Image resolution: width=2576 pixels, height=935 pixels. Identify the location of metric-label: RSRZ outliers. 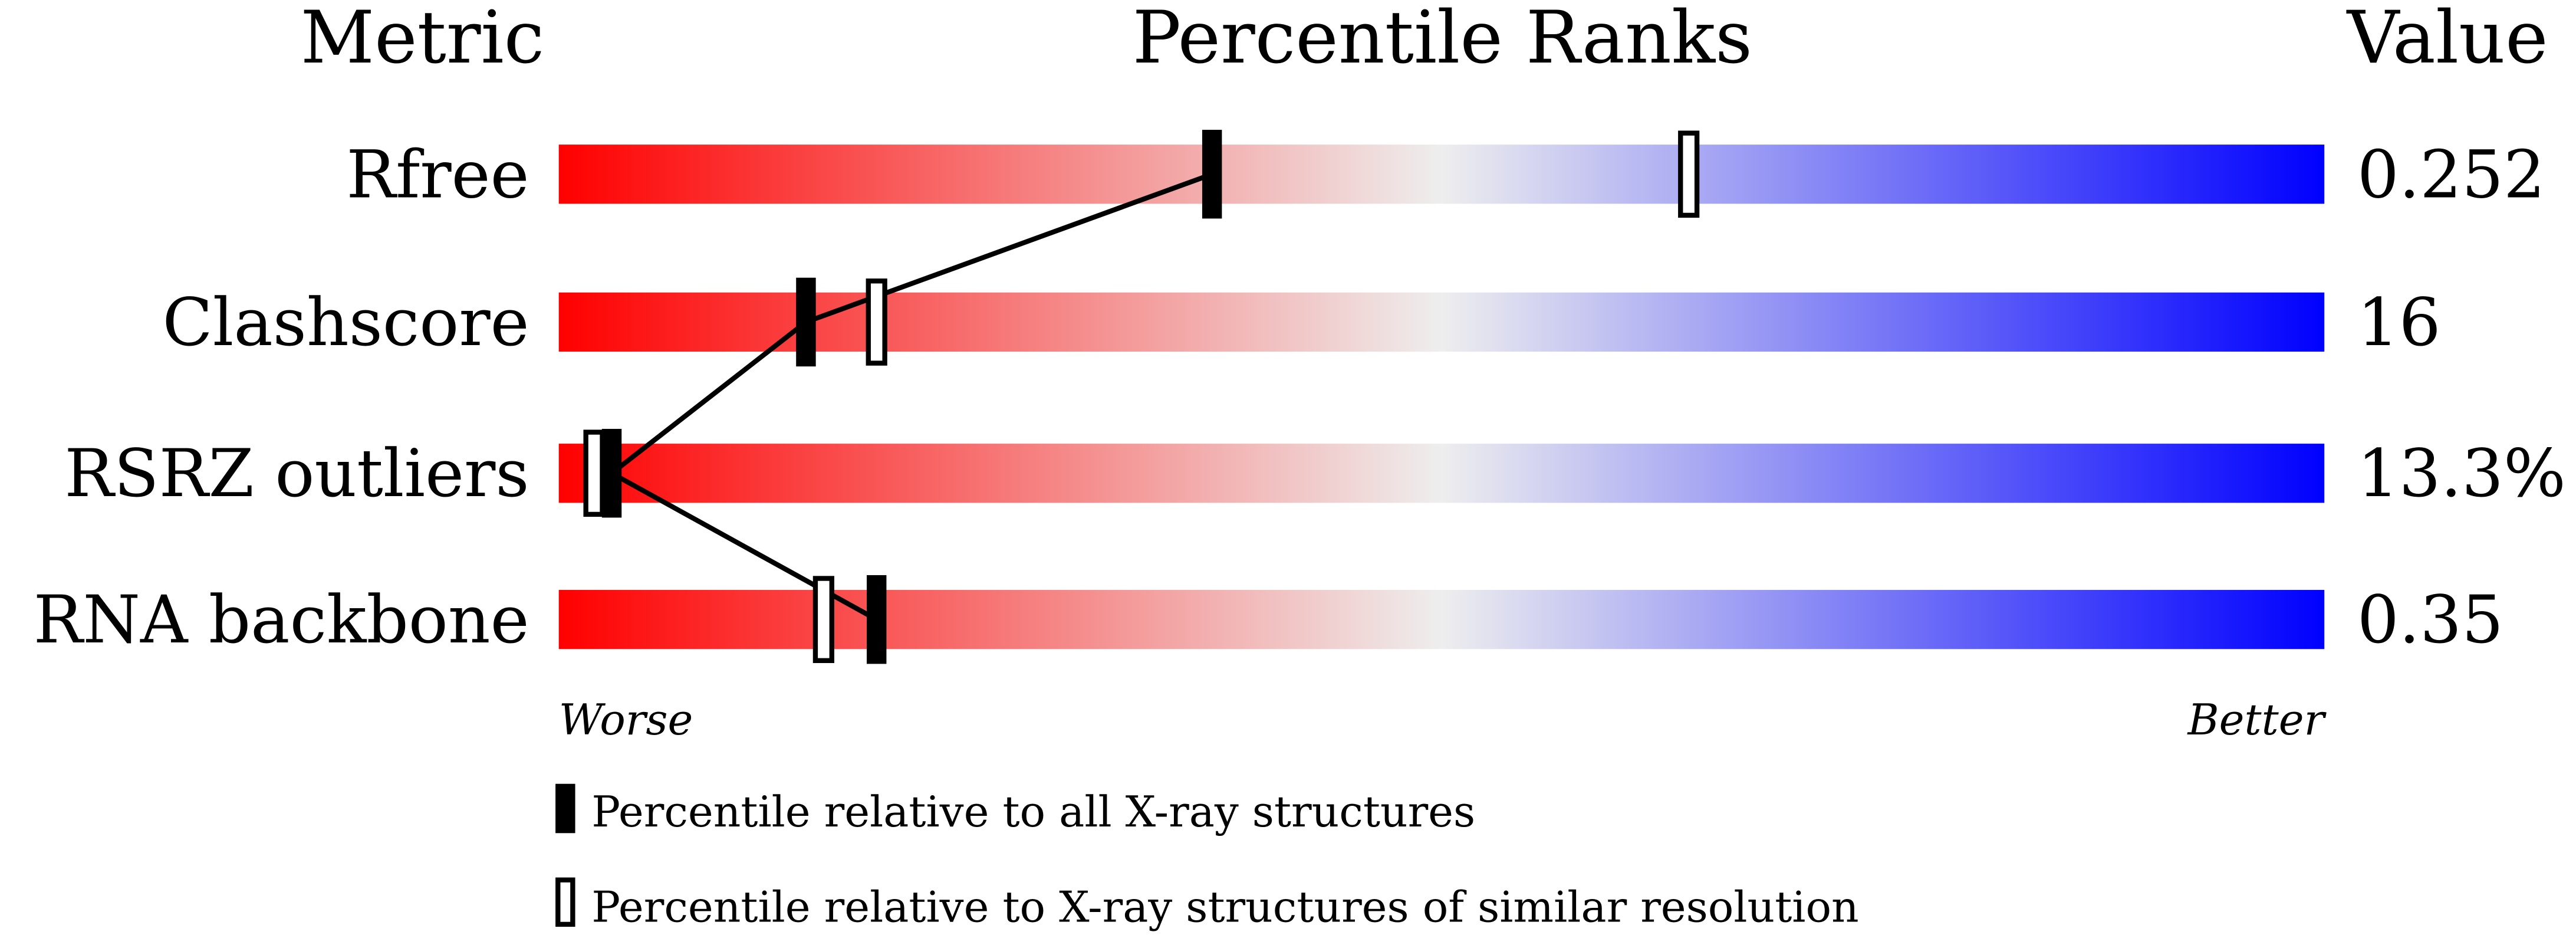
(296, 474).